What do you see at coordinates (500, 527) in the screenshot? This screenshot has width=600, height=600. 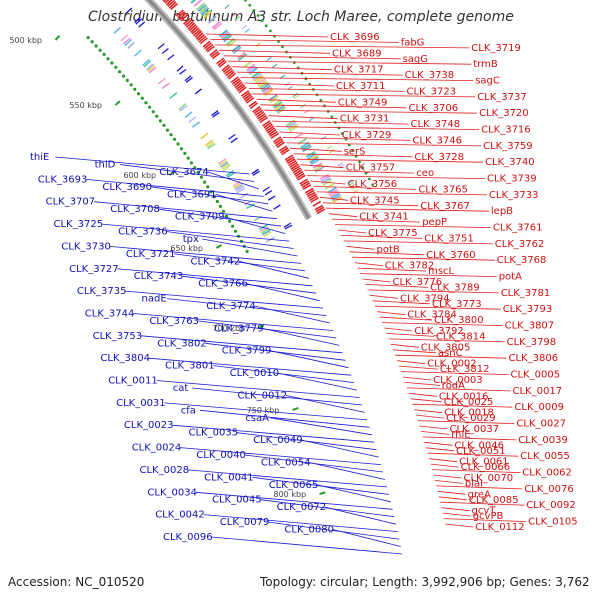 I see `forward-gene-label: CLK_0112` at bounding box center [500, 527].